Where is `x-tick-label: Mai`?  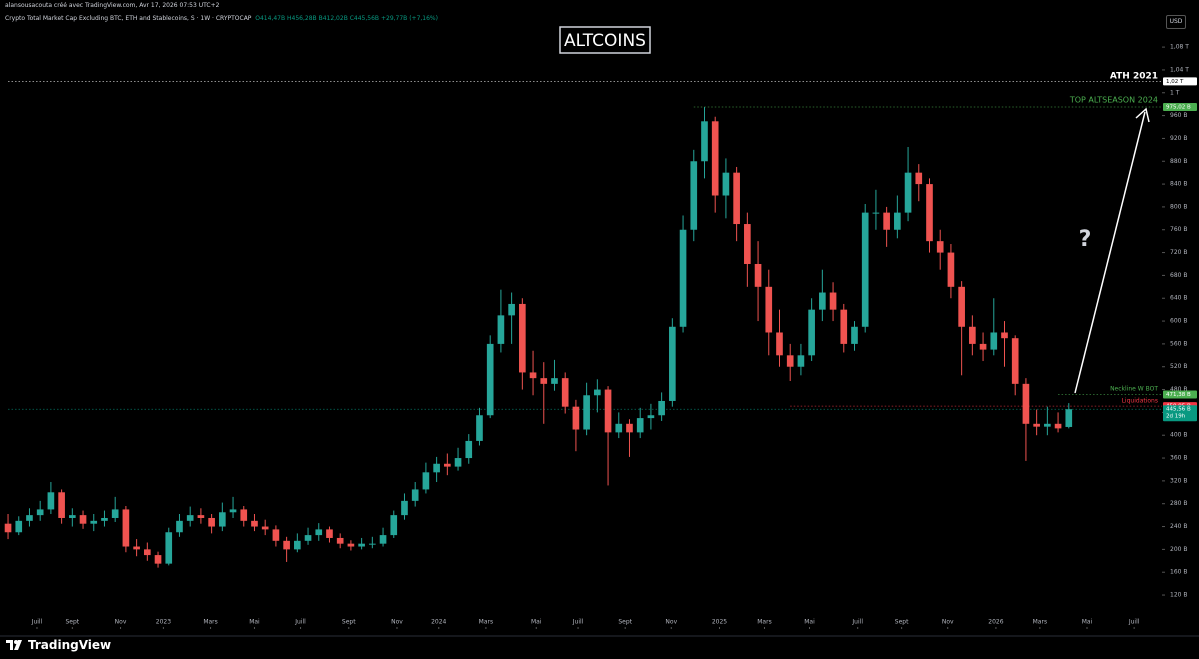 x-tick-label: Mai is located at coordinates (254, 622).